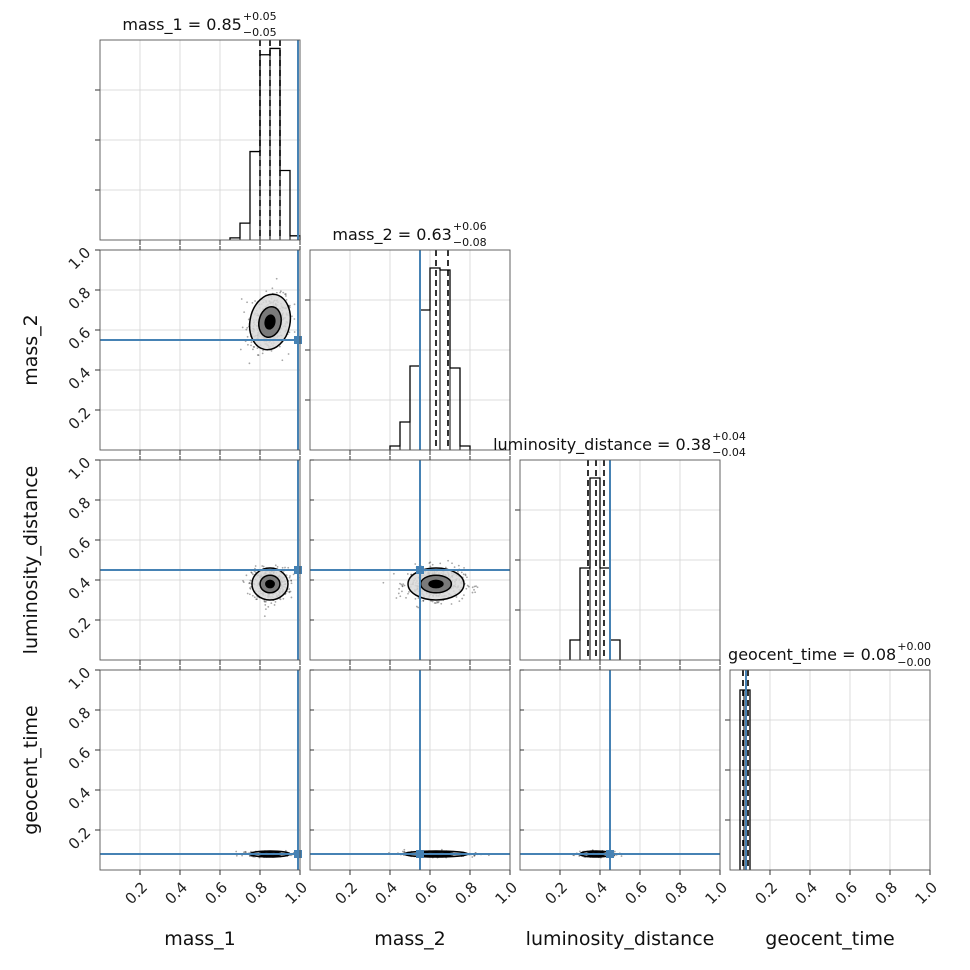  What do you see at coordinates (80, 629) in the screenshot?
I see `y-tick-label-luminosity_distance: 0.2` at bounding box center [80, 629].